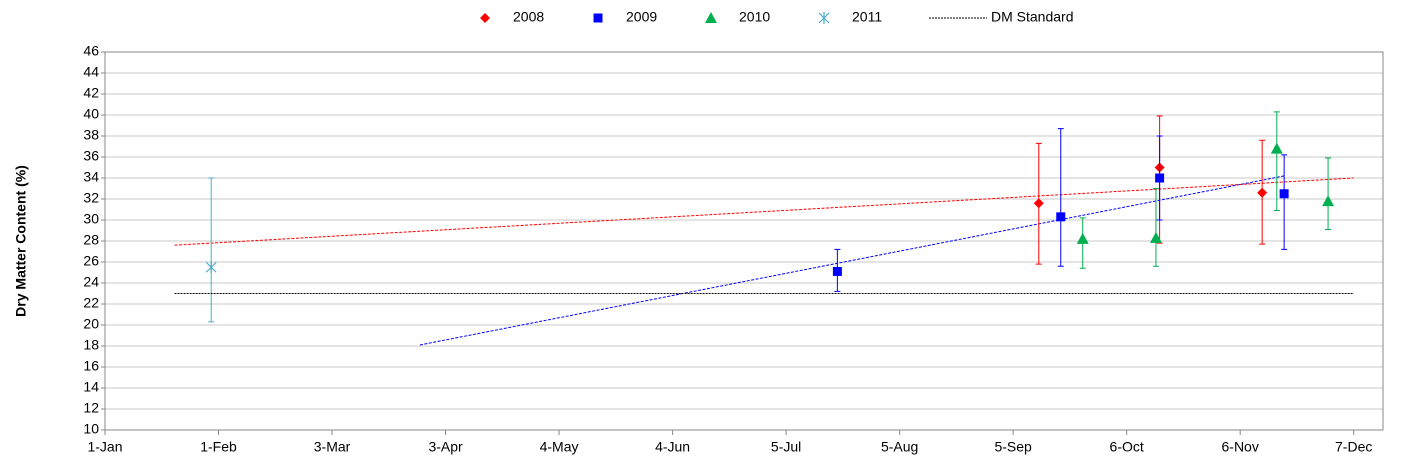  Describe the element at coordinates (1032, 17) in the screenshot. I see `legend-label: DM Standard` at that location.